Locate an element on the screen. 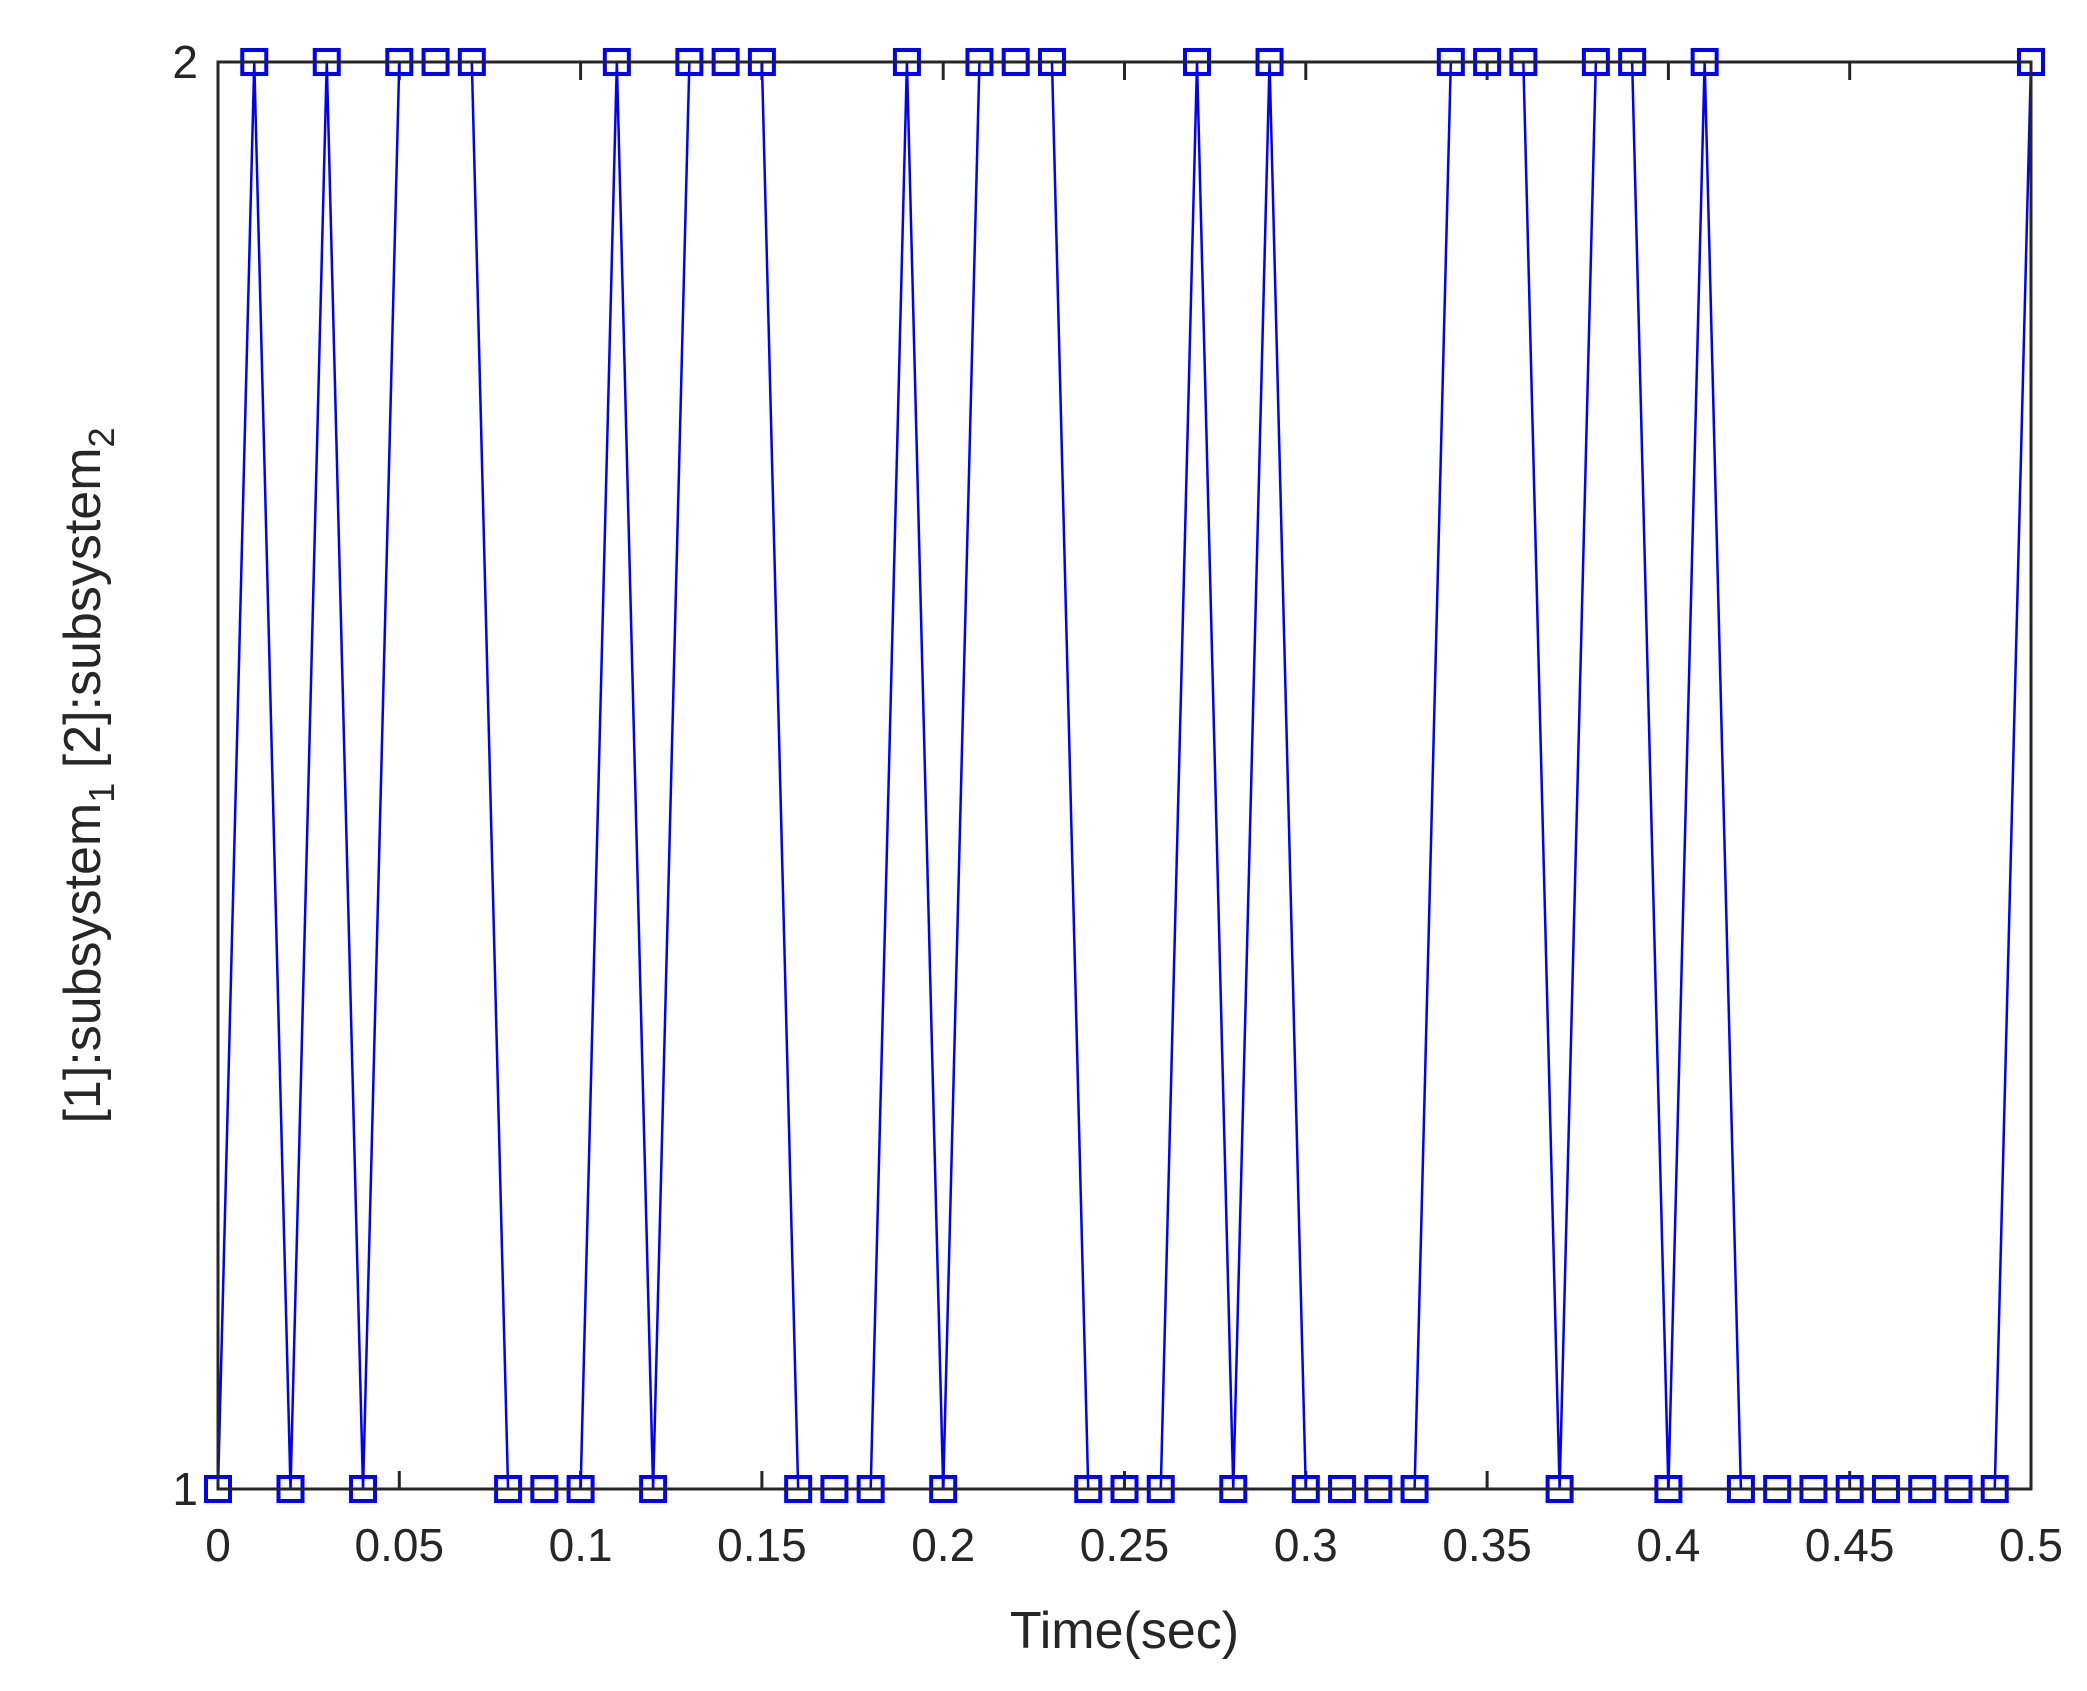  x-tick-label: 0.15 is located at coordinates (762, 1545).